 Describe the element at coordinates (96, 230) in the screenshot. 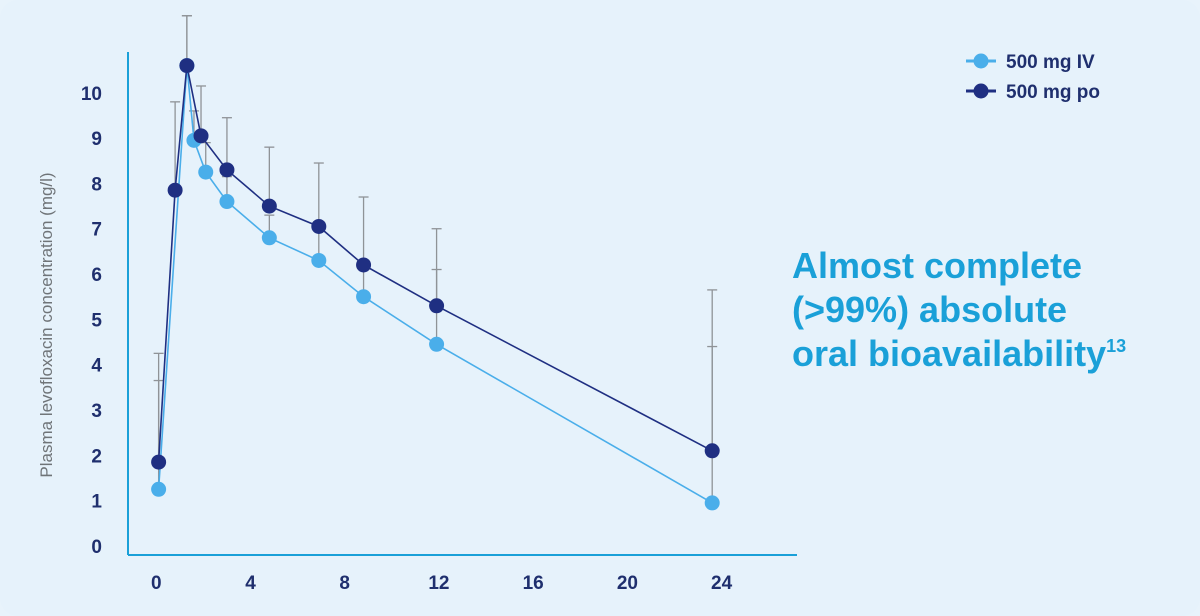

I see `y-tick-label: 7` at that location.